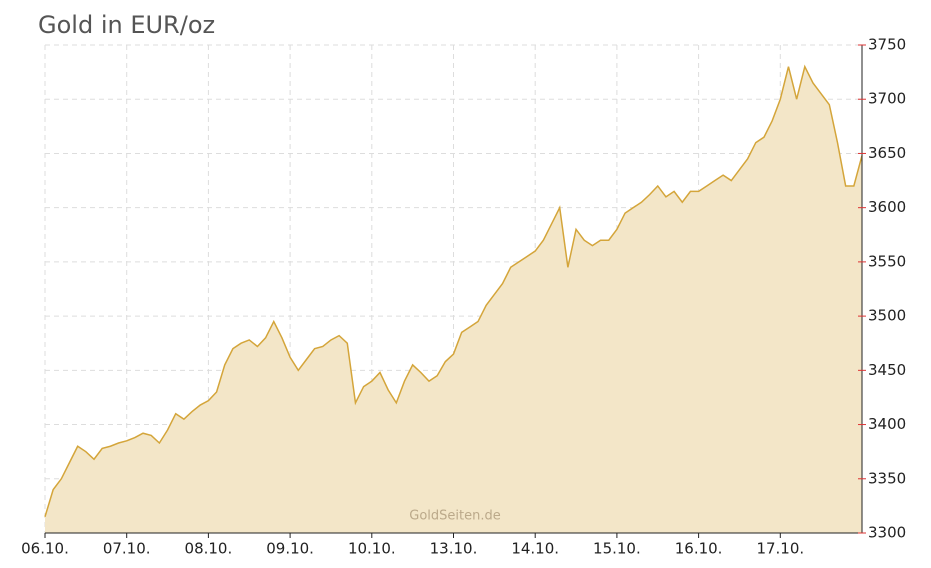  I want to click on y-tick-label: 3550, so click(887, 261).